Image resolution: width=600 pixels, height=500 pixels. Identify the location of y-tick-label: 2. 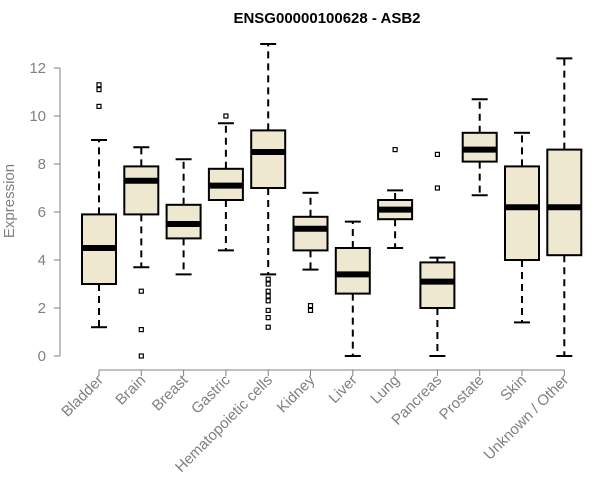
(42, 308).